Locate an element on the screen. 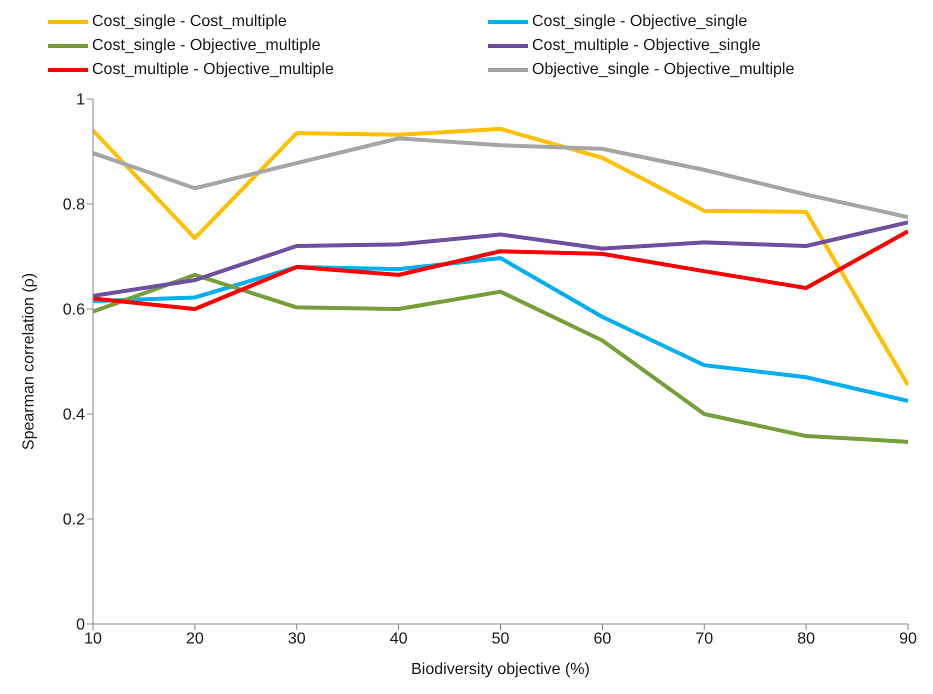 This screenshot has width=933, height=694. legend-label: Cost_multiple - Objective_multiple is located at coordinates (213, 70).